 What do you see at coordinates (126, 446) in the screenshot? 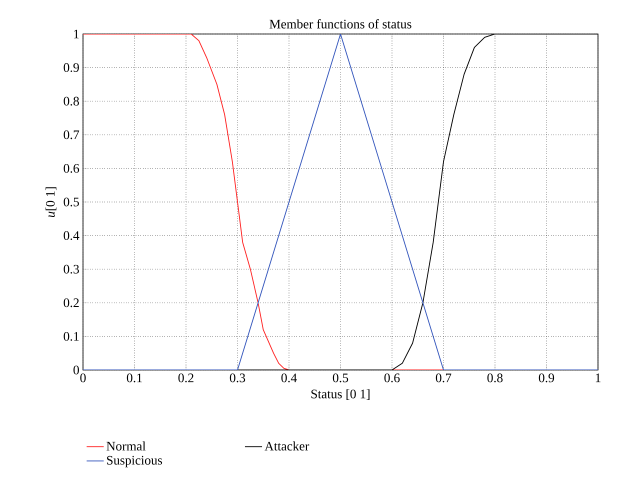
I see `legend-label: Normal` at bounding box center [126, 446].